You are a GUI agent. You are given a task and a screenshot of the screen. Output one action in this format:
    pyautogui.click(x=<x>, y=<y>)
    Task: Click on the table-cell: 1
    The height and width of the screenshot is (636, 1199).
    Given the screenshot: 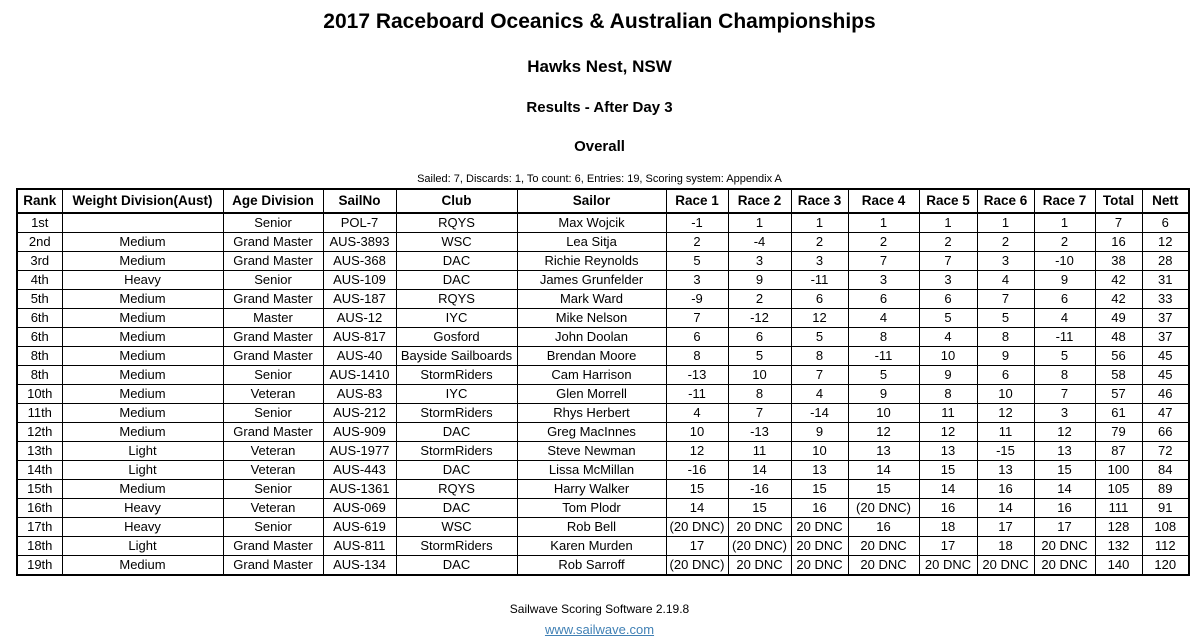 What is the action you would take?
    pyautogui.click(x=883, y=222)
    